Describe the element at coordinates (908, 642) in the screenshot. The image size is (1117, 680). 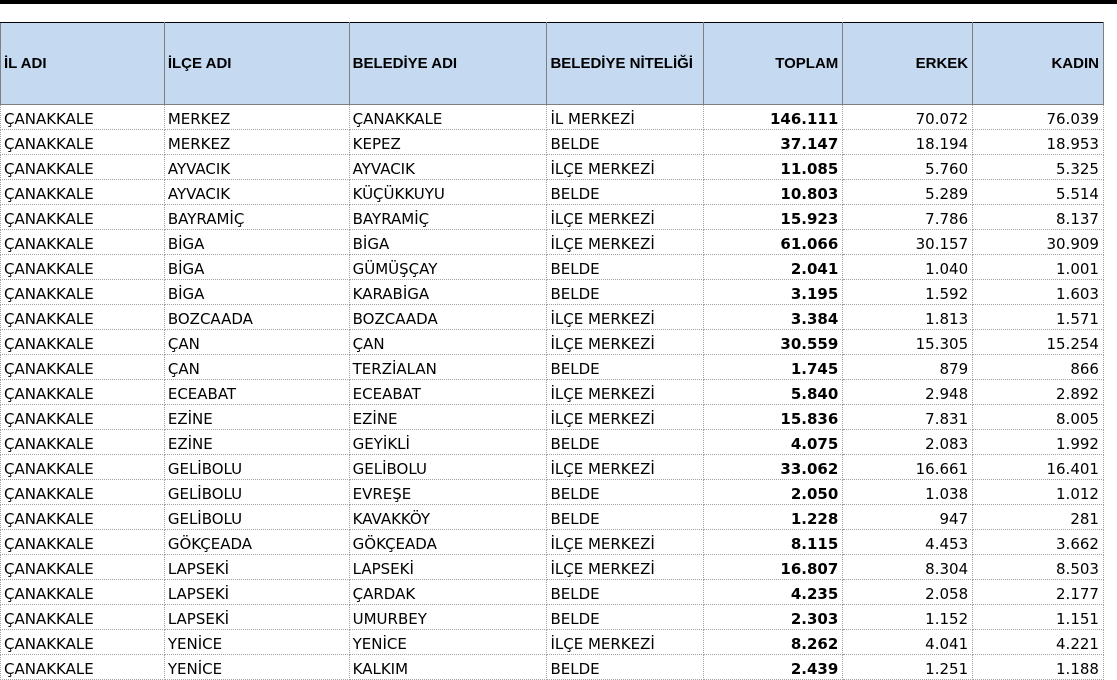
I see `cell-erkek: 4.041` at that location.